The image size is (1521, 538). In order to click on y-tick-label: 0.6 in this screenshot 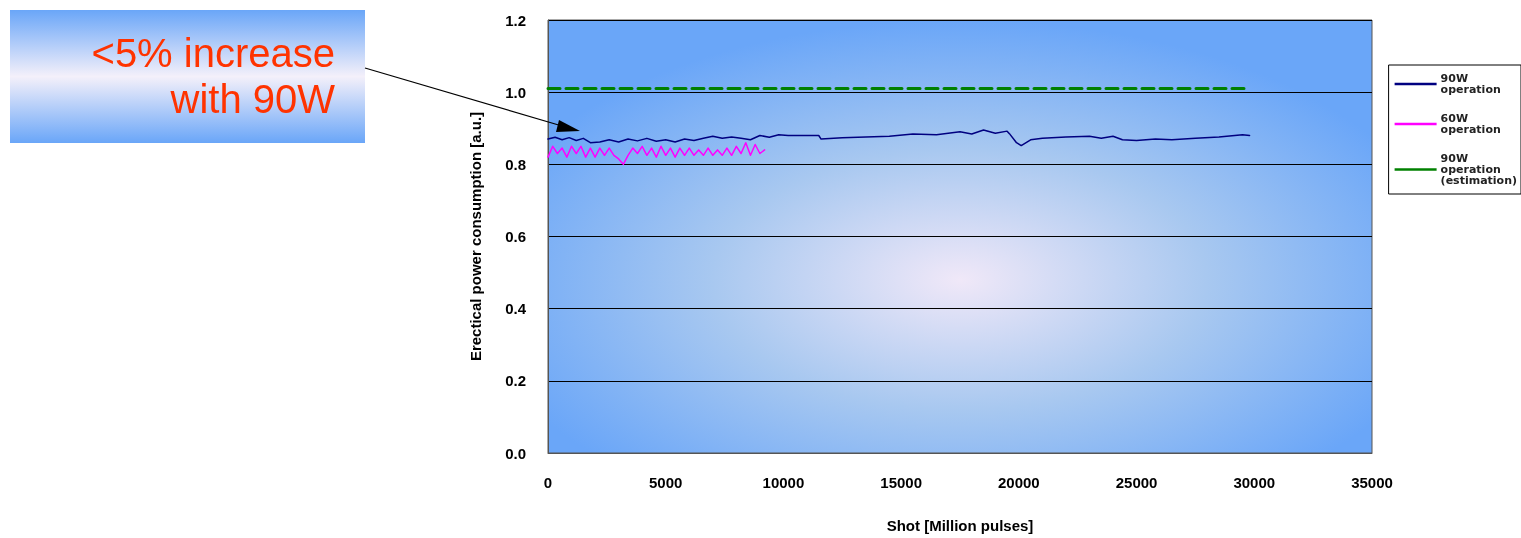, I will do `click(515, 236)`.